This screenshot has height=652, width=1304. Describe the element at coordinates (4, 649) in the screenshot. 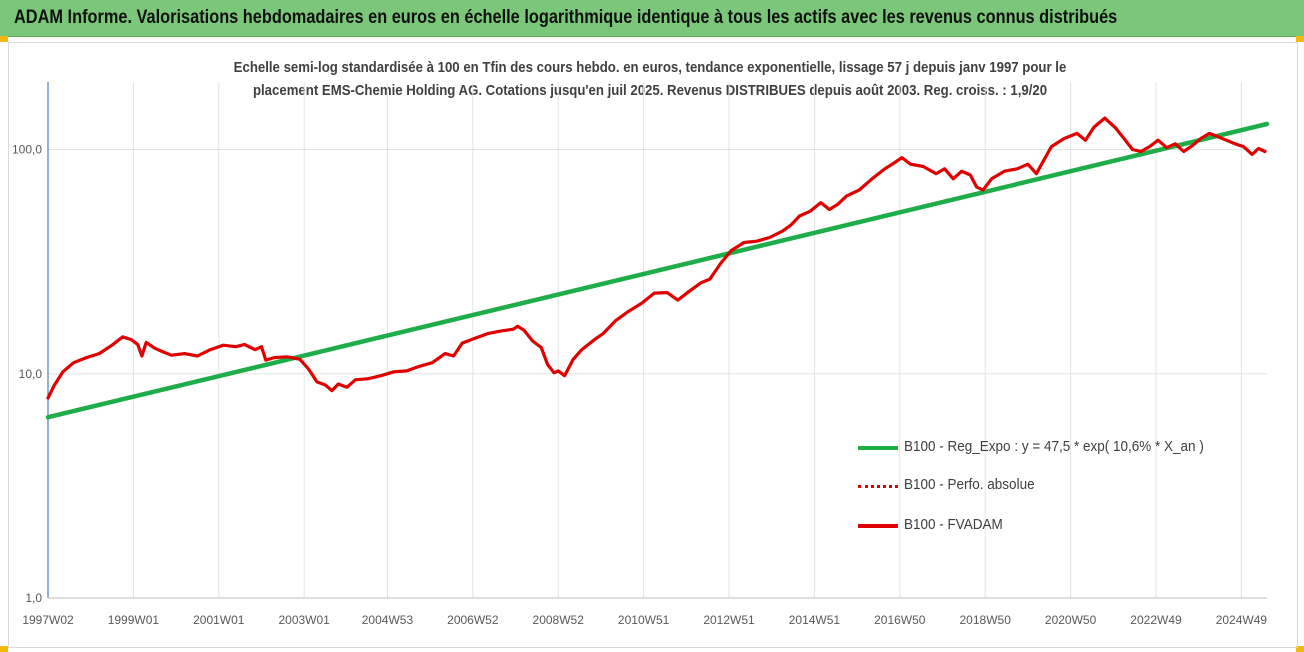

I see `corner-mark-bottom-left` at that location.